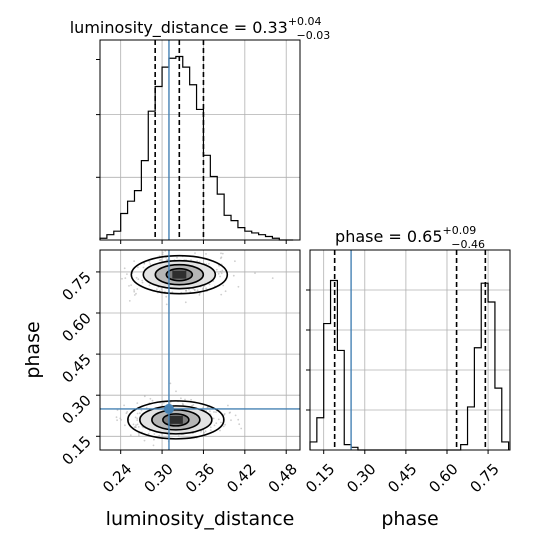 This screenshot has width=550, height=550. Describe the element at coordinates (409, 365) in the screenshot. I see `histogram-step` at that location.